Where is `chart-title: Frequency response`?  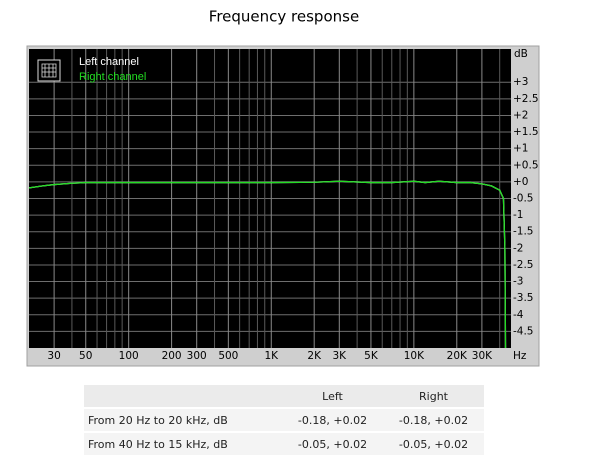 chart-title: Frequency response is located at coordinates (284, 17).